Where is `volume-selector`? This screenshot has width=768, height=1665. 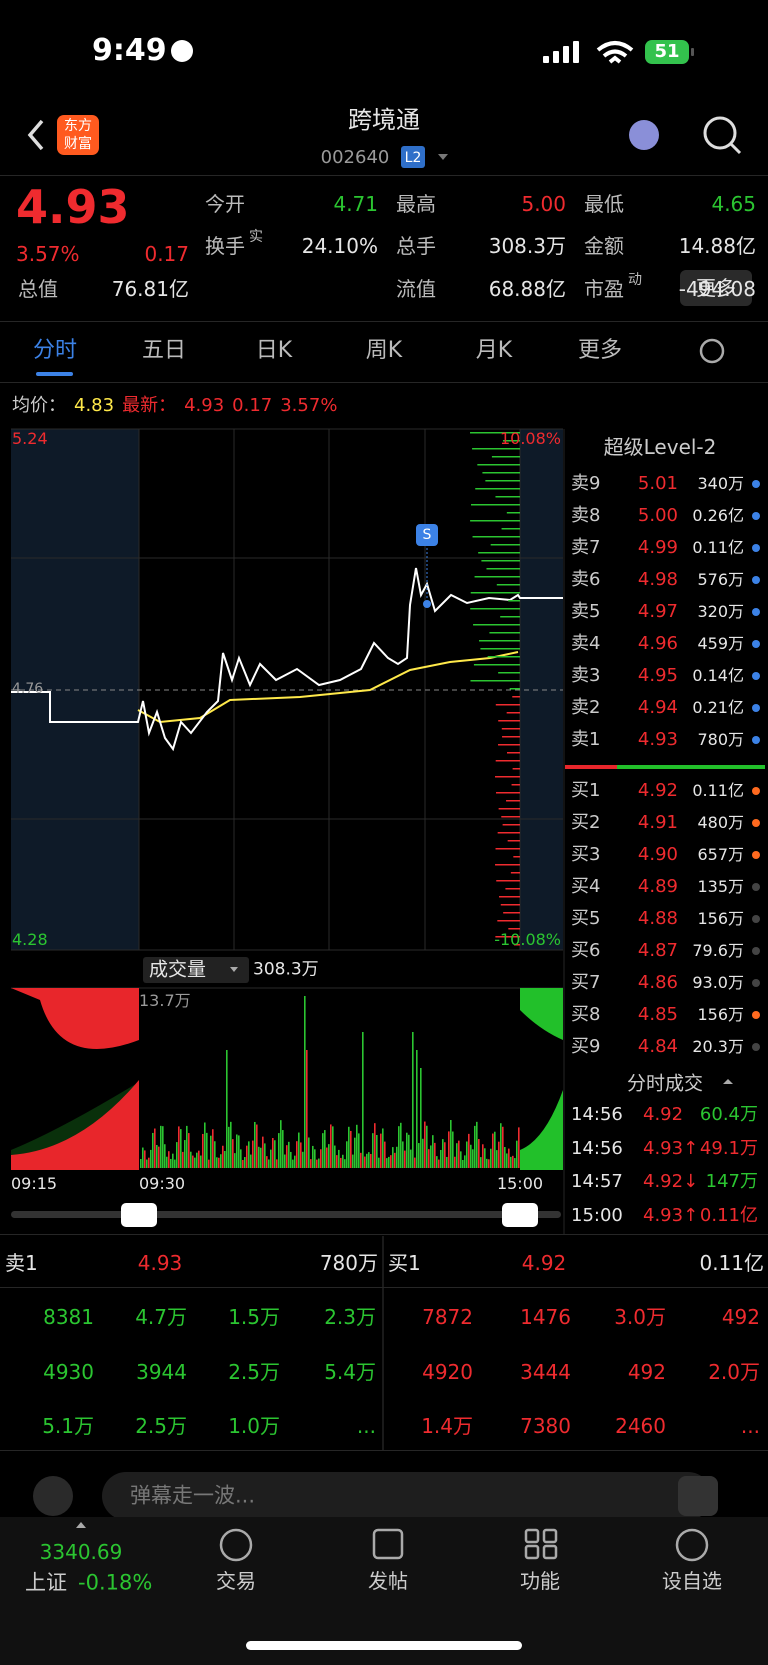
volume-selector is located at coordinates (196, 970).